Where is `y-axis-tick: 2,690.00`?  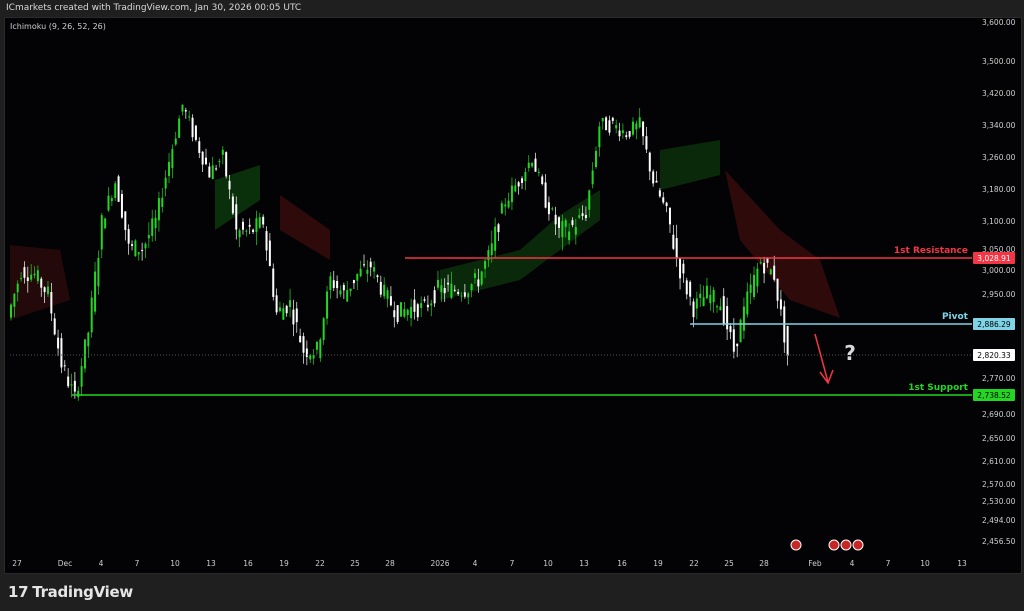 y-axis-tick: 2,690.00 is located at coordinates (999, 414).